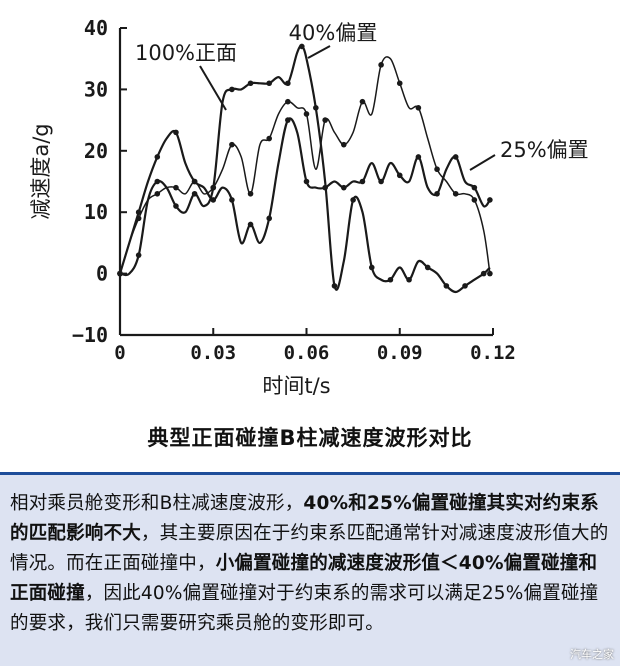 The height and width of the screenshot is (666, 620). Describe the element at coordinates (96, 89) in the screenshot. I see `y-tick-label: 30` at that location.